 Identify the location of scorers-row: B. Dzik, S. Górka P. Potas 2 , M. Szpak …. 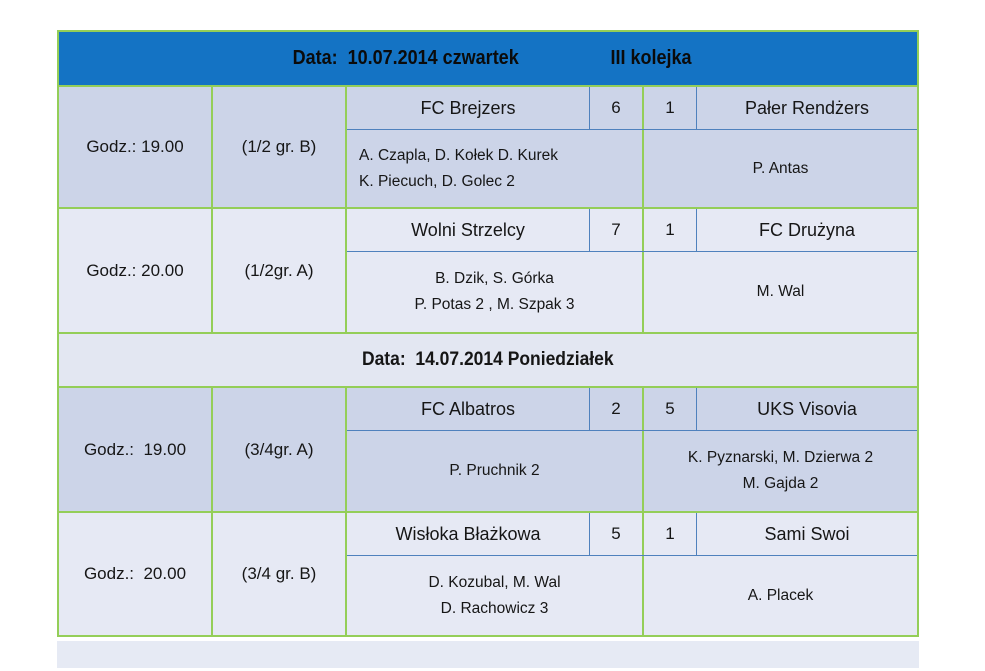
(632, 292).